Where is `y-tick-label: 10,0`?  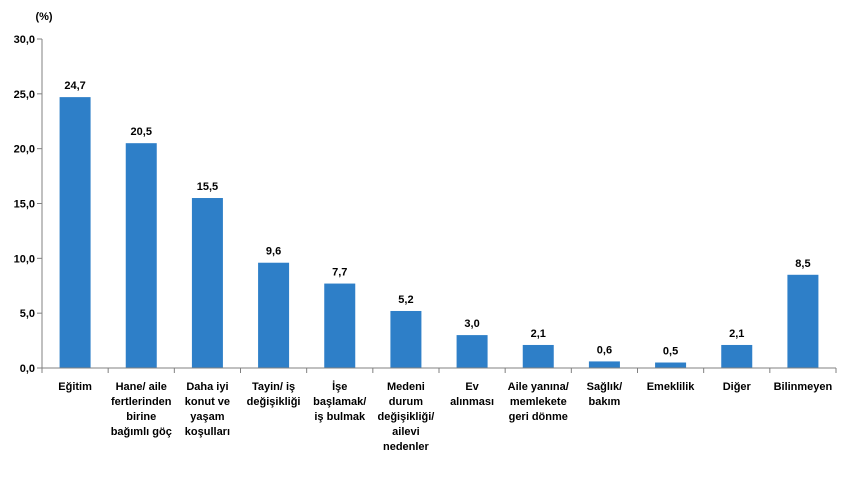 y-tick-label: 10,0 is located at coordinates (24, 259).